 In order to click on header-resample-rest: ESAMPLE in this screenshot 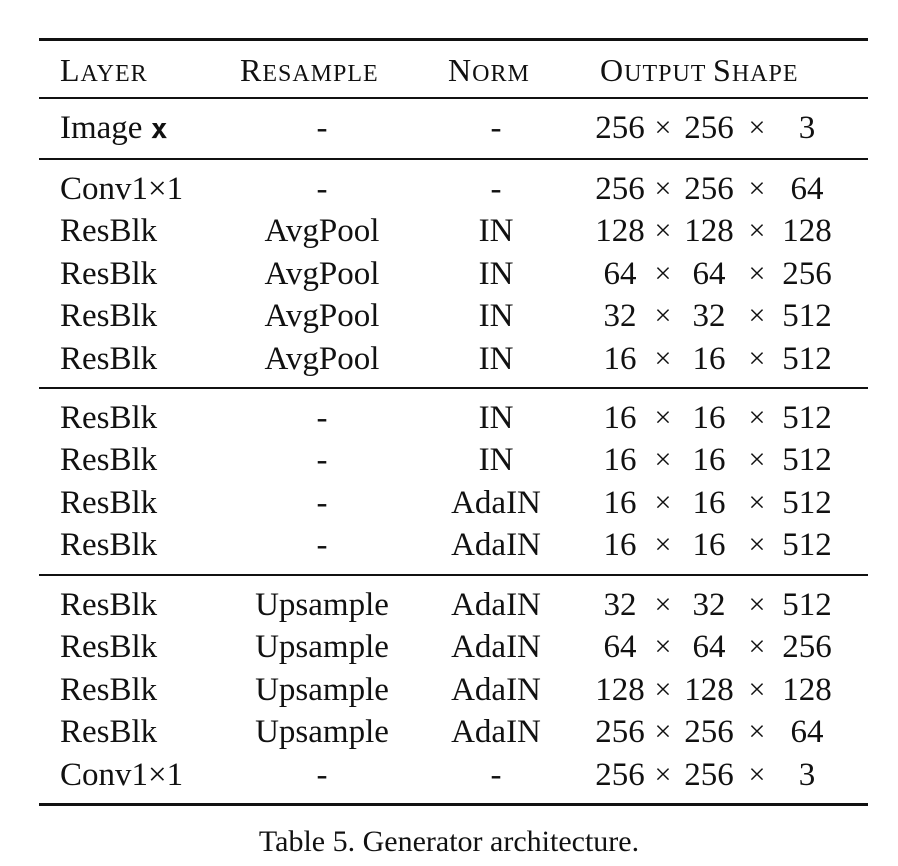, I will do `click(320, 74)`.